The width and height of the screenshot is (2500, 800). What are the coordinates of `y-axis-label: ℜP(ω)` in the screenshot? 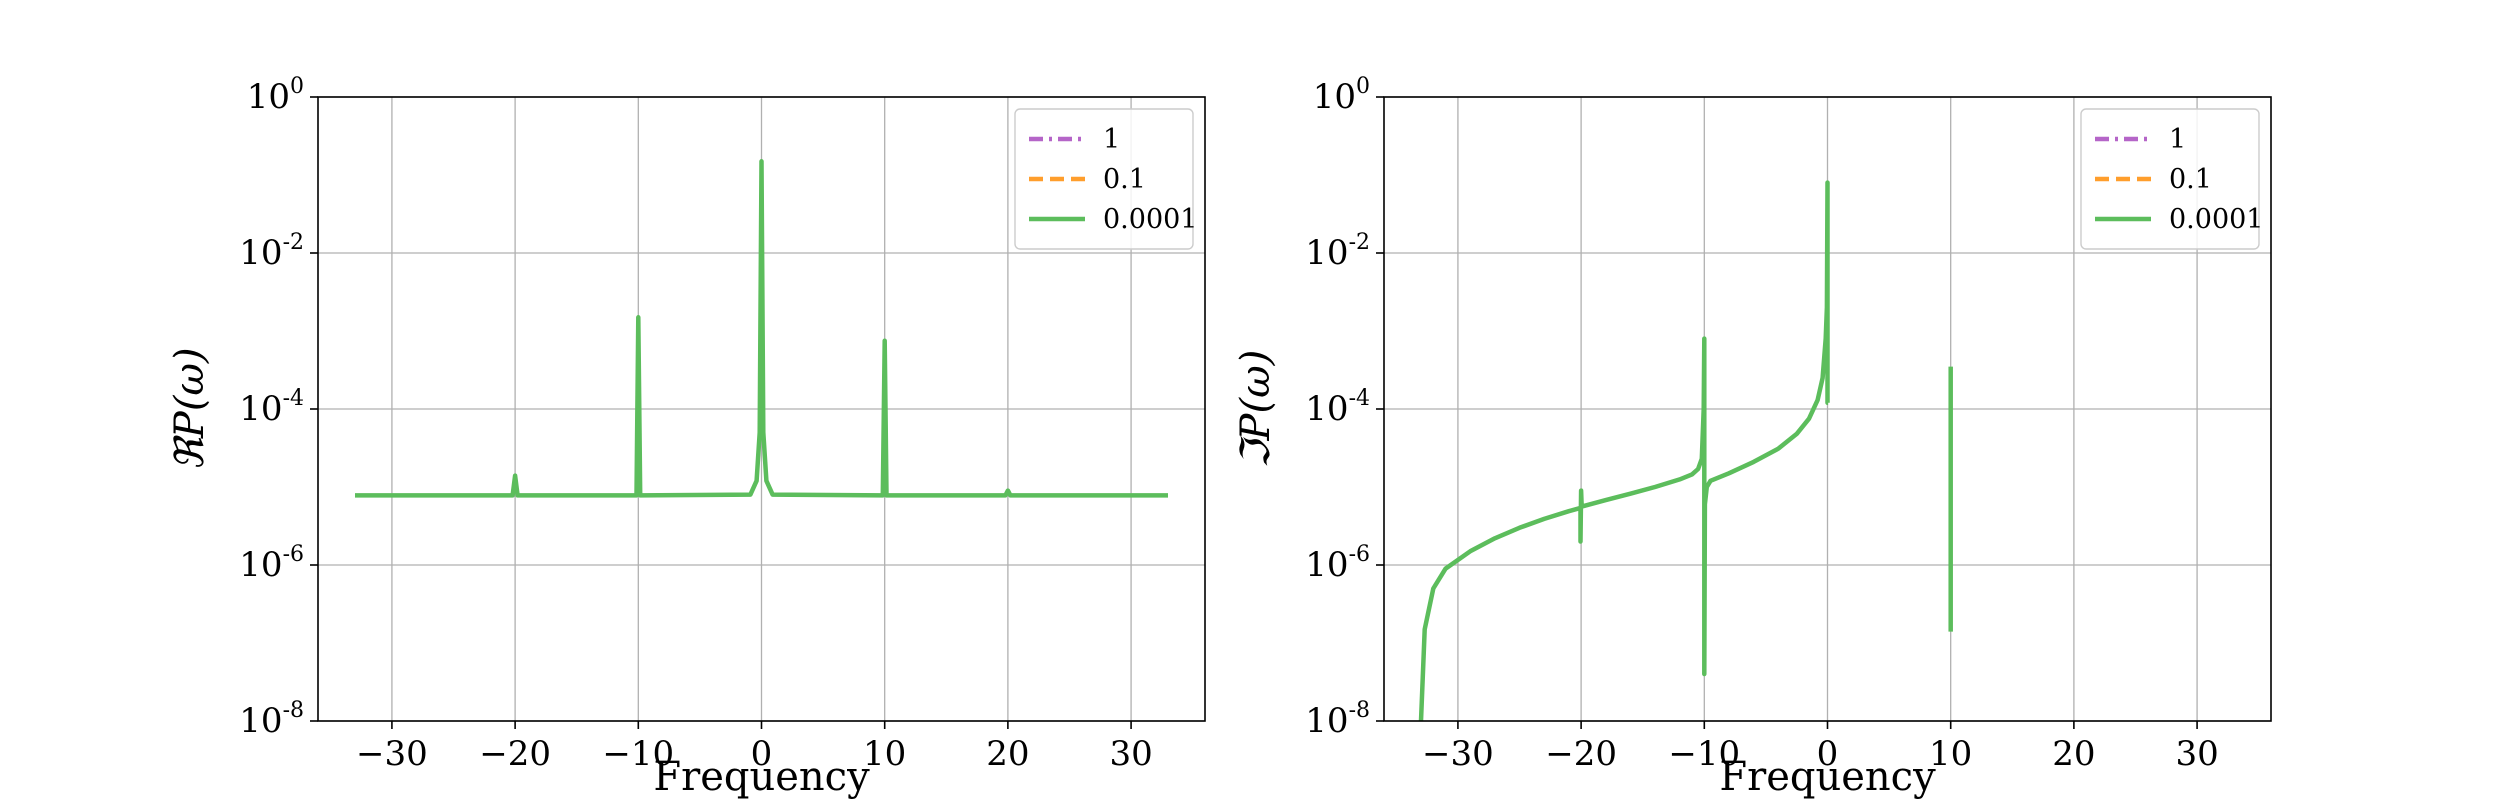 It's located at (190, 408).